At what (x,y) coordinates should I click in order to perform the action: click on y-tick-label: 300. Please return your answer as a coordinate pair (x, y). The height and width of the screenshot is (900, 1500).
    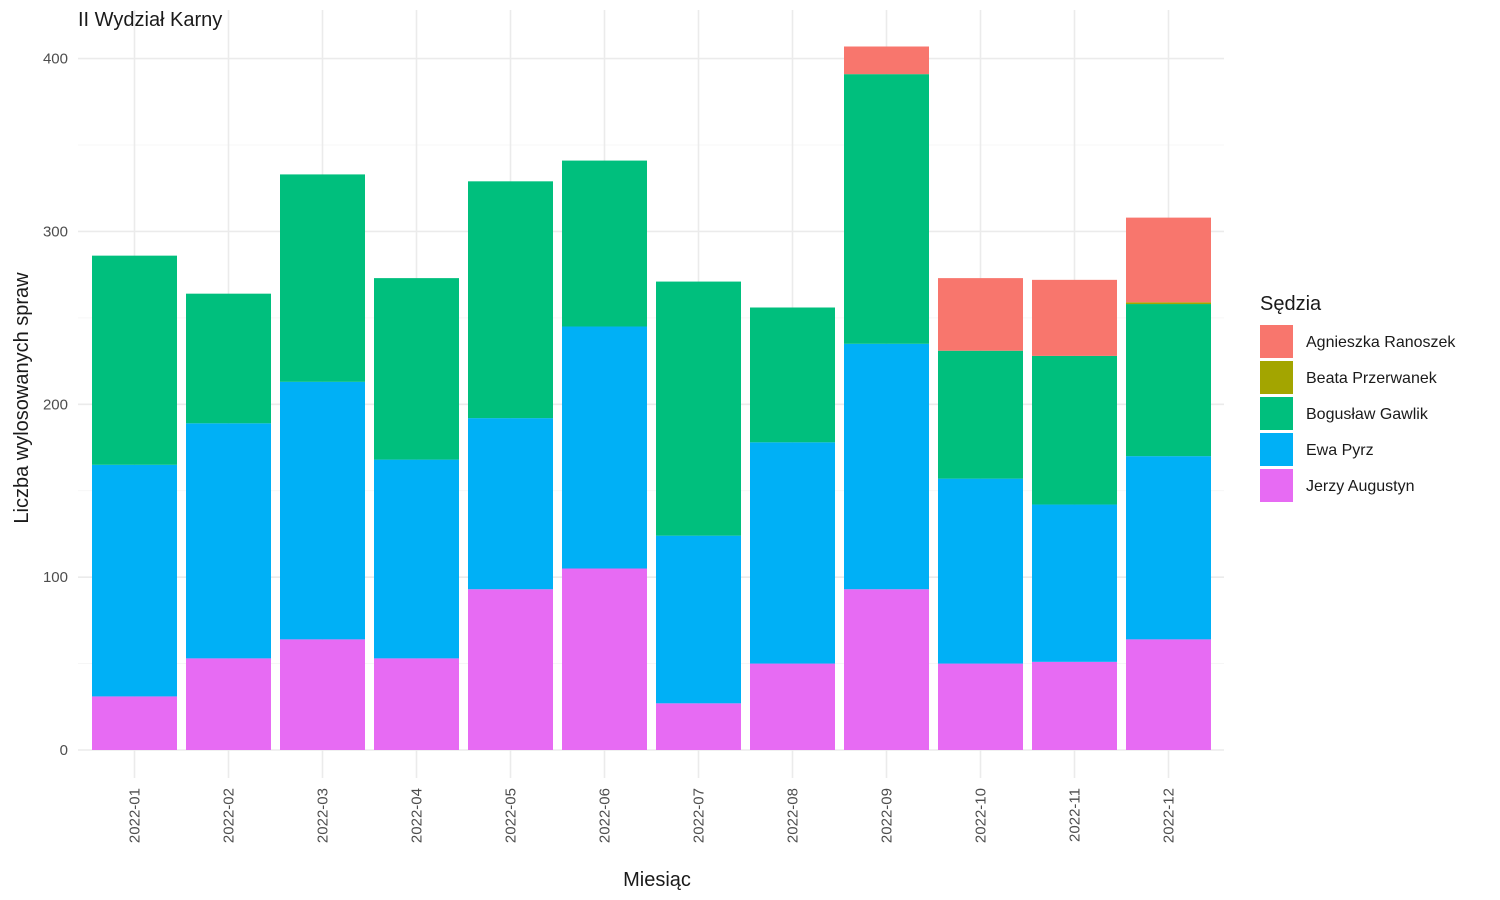
    Looking at the image, I should click on (55, 231).